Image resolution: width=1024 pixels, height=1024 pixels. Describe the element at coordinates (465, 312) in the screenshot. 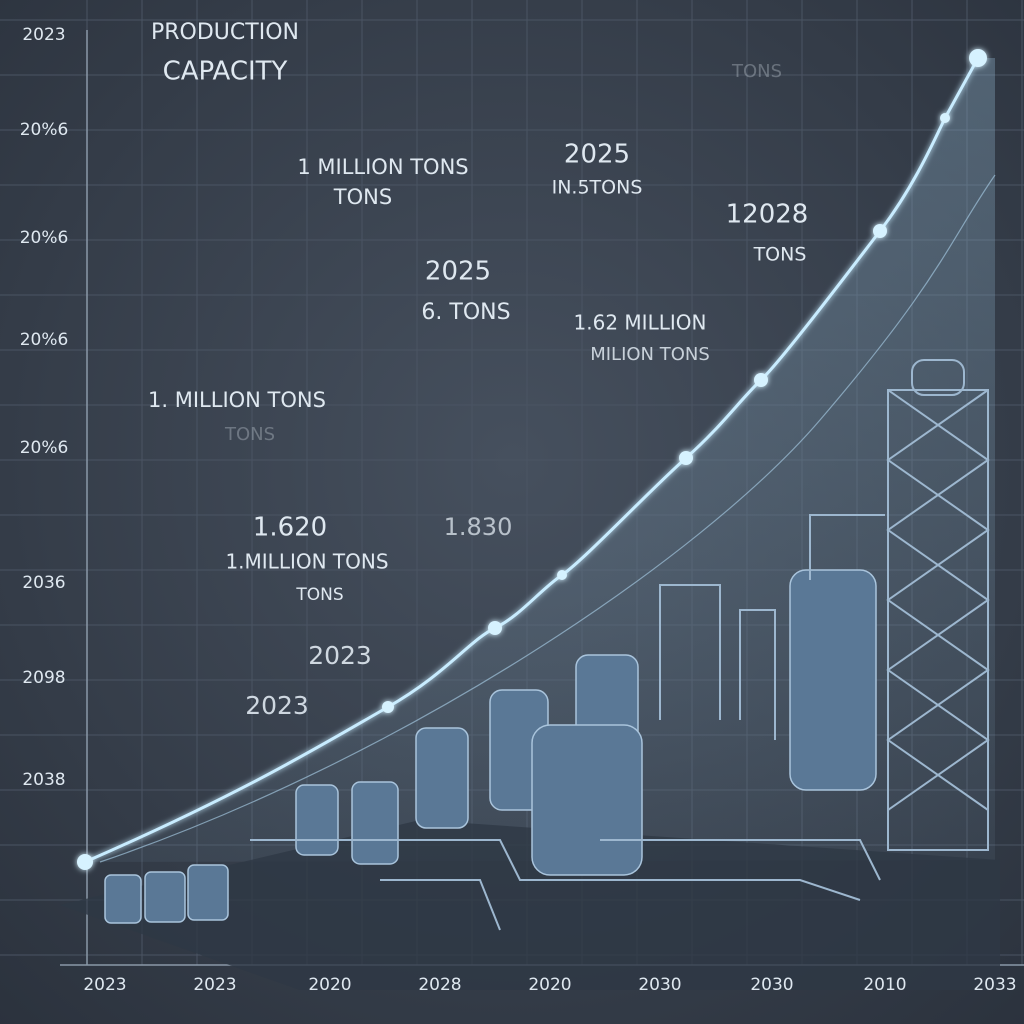

I see `annotation: 6. TONS` at that location.